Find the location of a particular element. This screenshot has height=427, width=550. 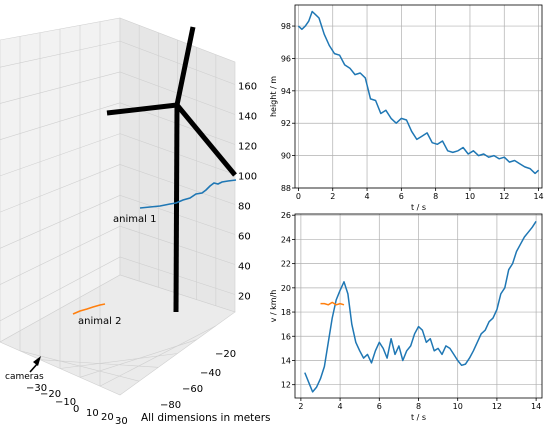

y-tick-label: 90 is located at coordinates (286, 156).